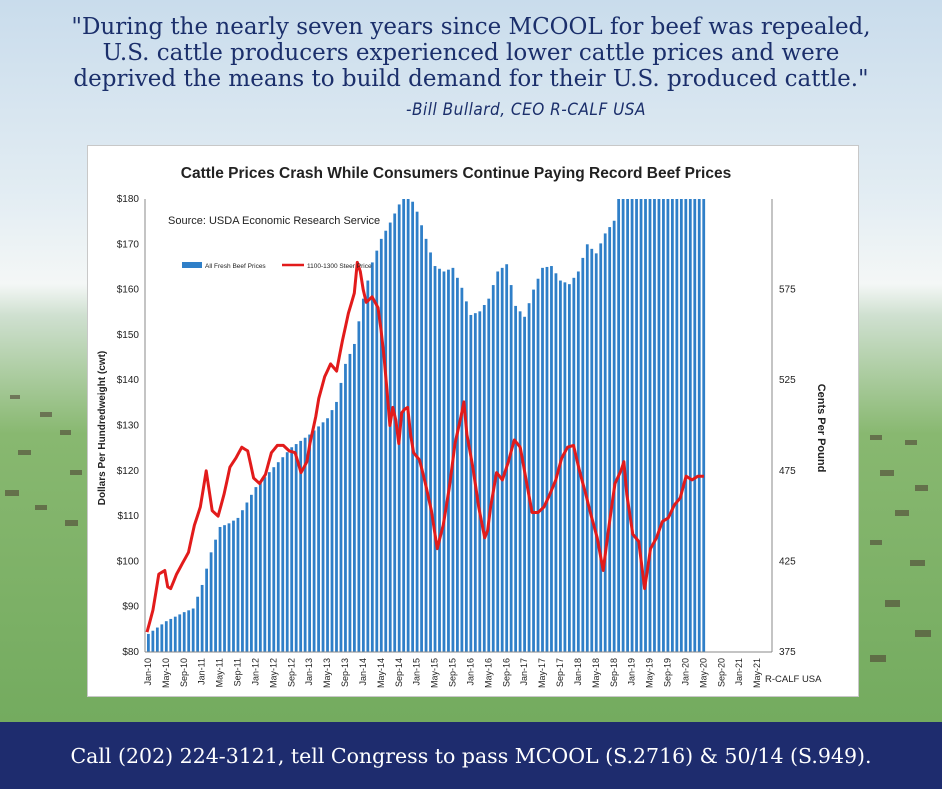 This screenshot has height=789, width=942. I want to click on x-tick-label: Jan-15, so click(417, 672).